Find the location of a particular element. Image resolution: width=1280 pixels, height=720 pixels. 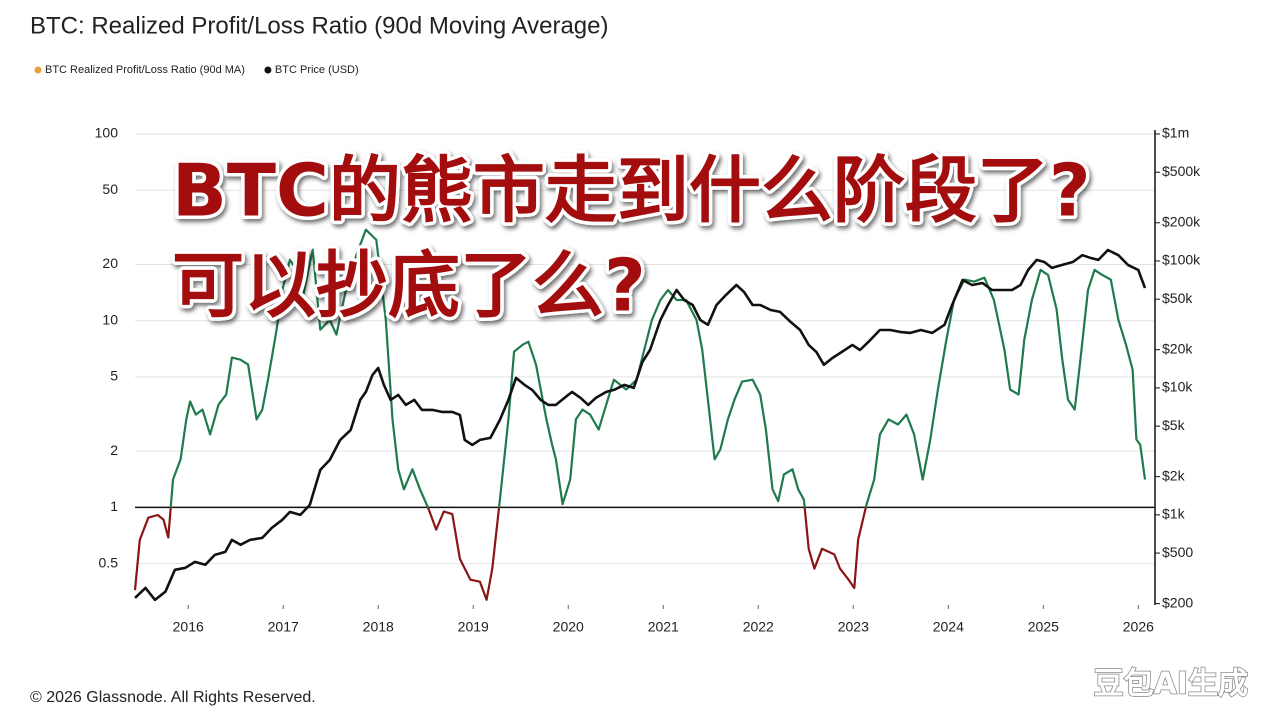

x-tick-label: 2016 is located at coordinates (188, 627).